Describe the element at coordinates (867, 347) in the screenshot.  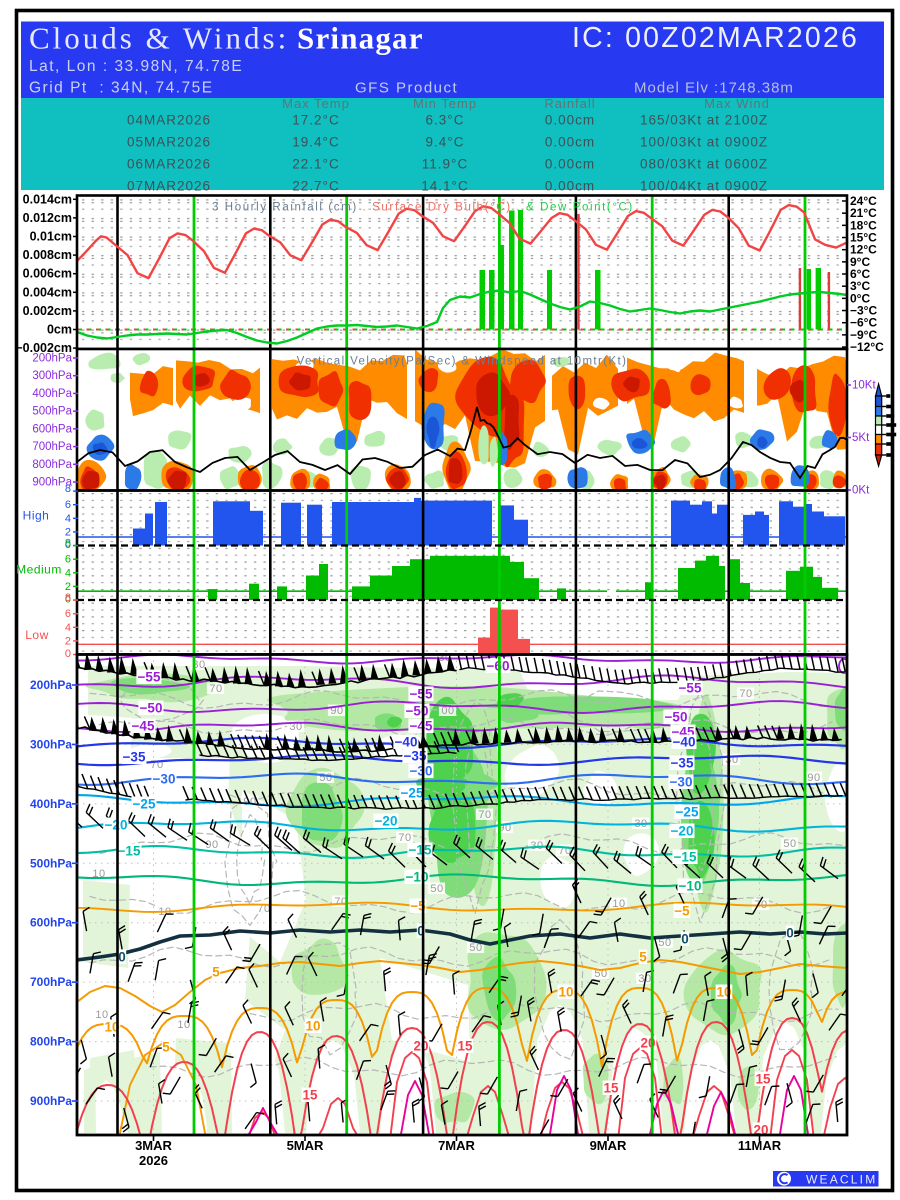
I see `svg-text: −12°C` at that location.